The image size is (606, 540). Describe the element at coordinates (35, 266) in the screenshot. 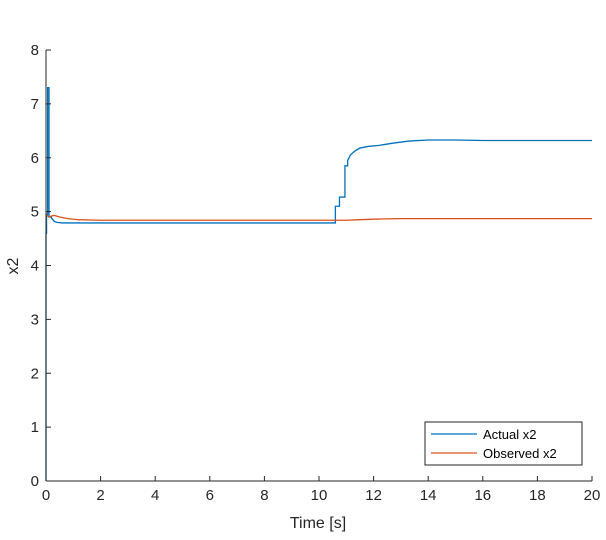

I see `y-tick-label: 4` at that location.